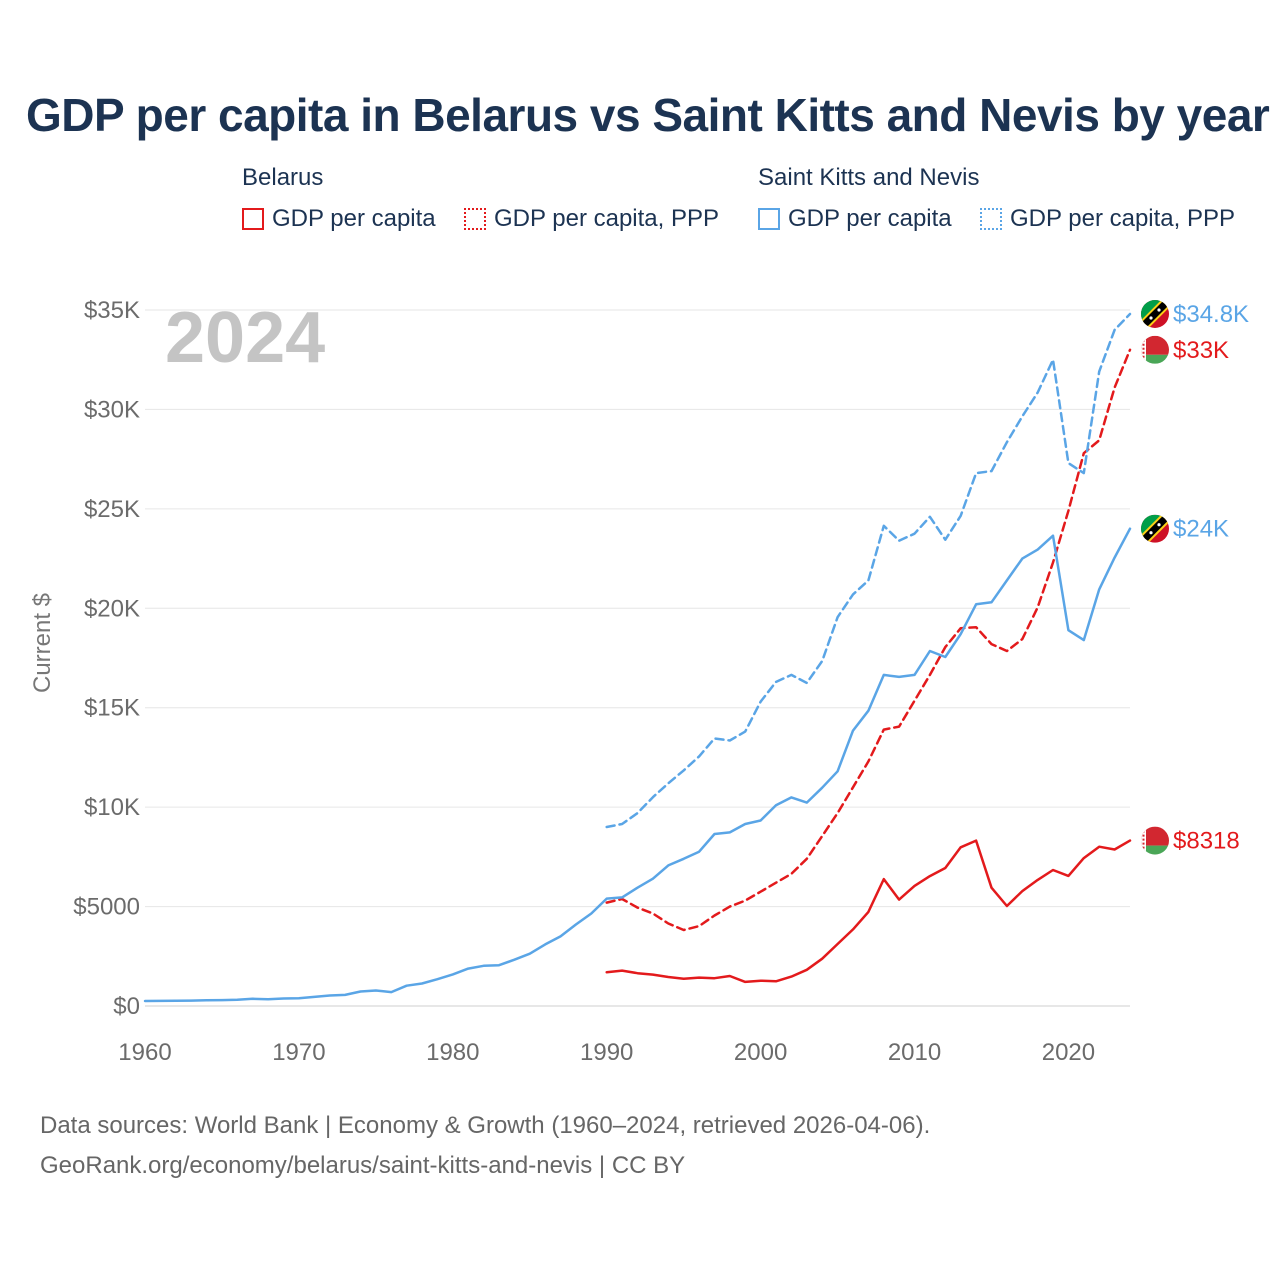 Image resolution: width=1280 pixels, height=1280 pixels. Describe the element at coordinates (1201, 529) in the screenshot. I see `end-value-label: $24K` at that location.